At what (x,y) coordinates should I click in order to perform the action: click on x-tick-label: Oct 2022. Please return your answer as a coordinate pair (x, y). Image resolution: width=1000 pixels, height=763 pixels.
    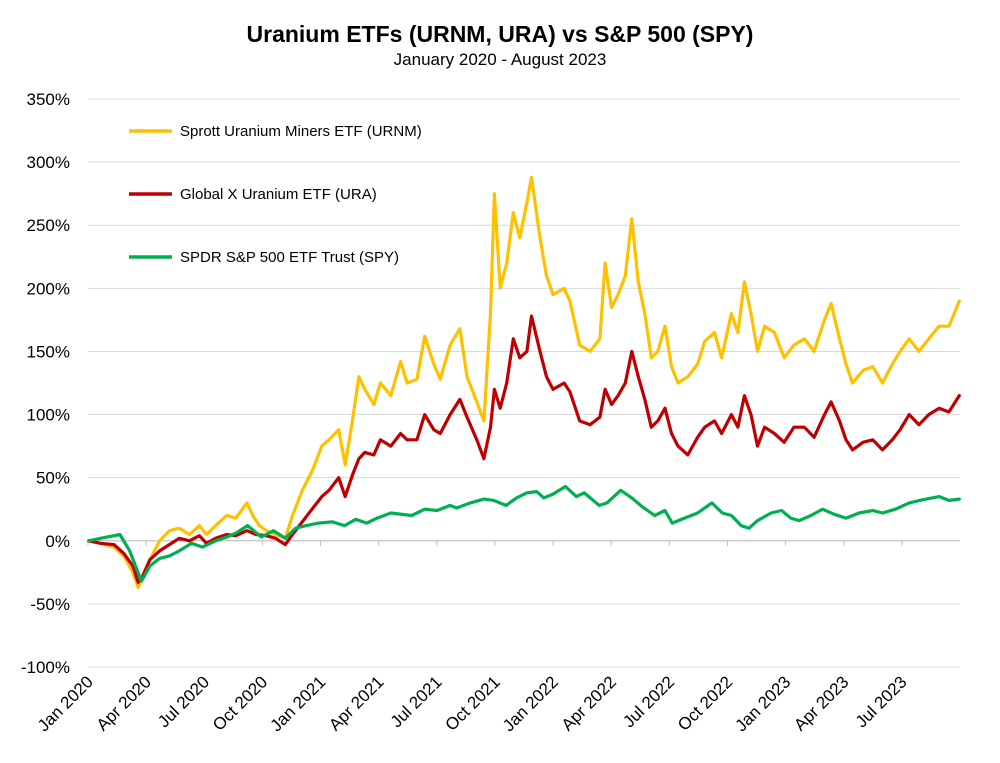
    Looking at the image, I should click on (705, 703).